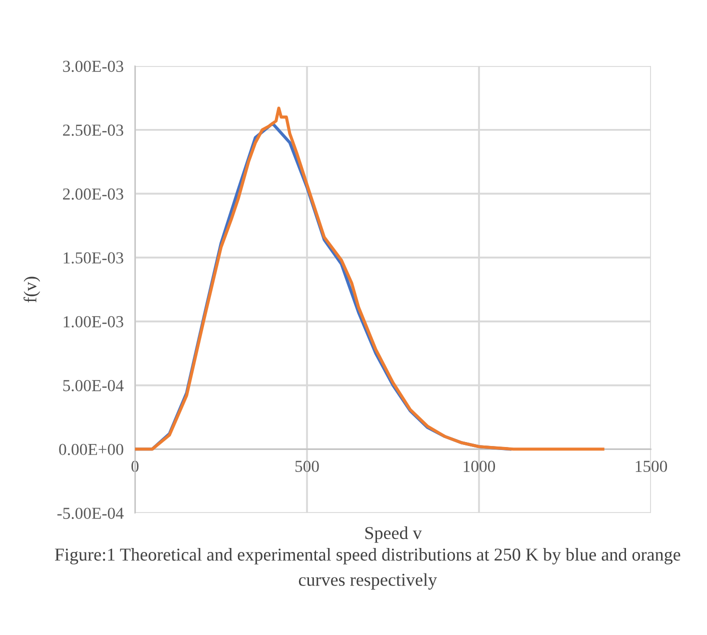 Image resolution: width=707 pixels, height=635 pixels. Describe the element at coordinates (307, 466) in the screenshot. I see `x-tick-label: 500` at that location.